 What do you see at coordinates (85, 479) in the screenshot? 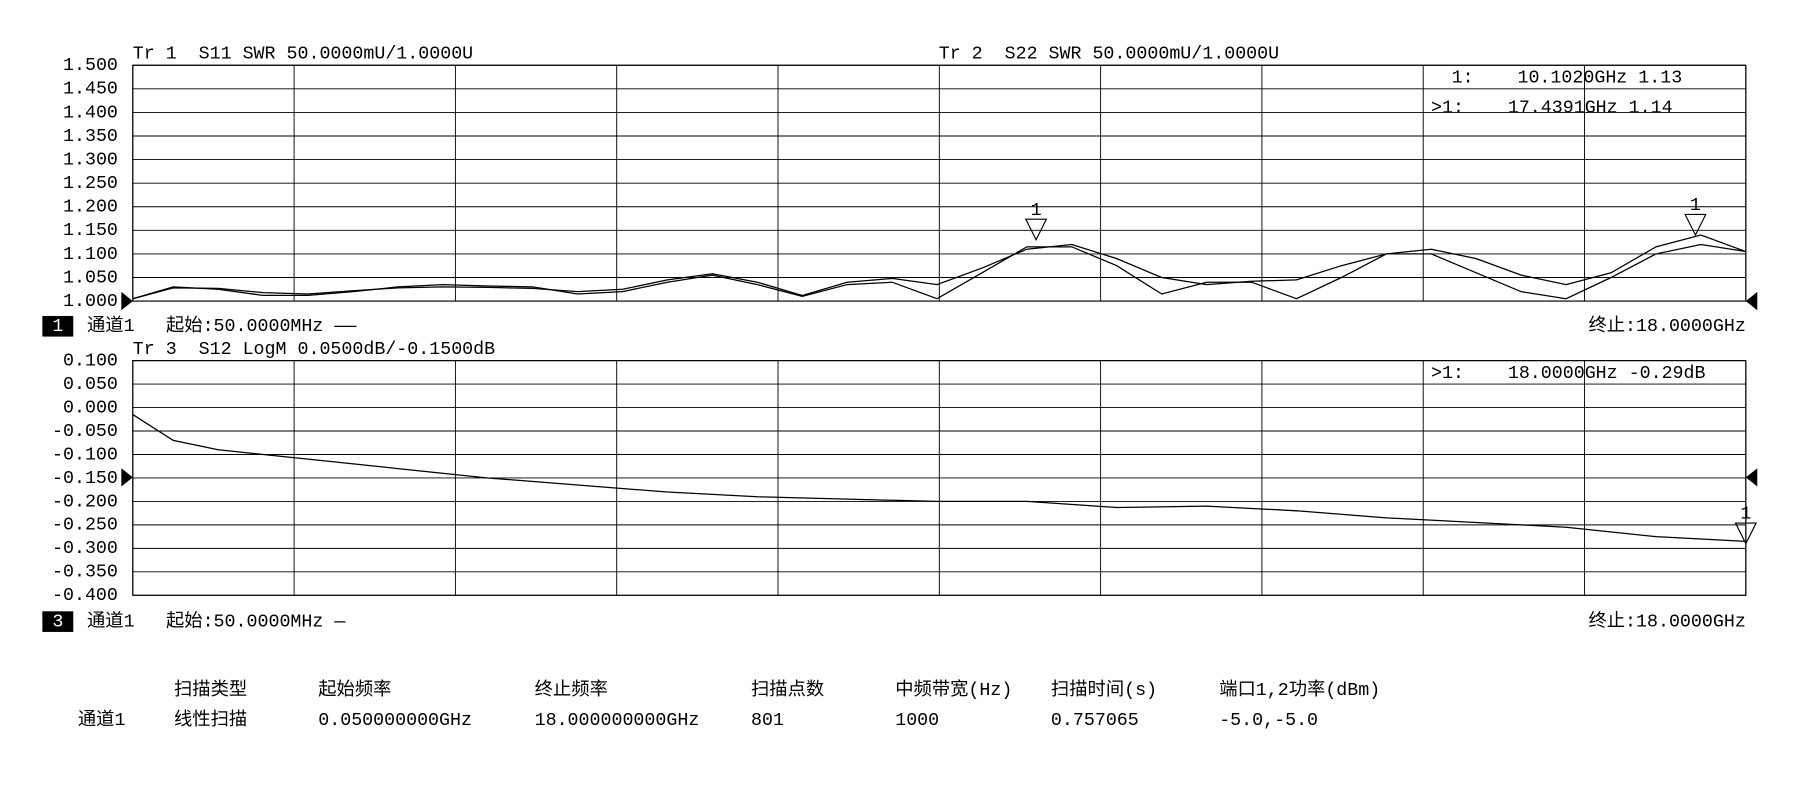
I see `y-tick-label: -0.150` at bounding box center [85, 479].